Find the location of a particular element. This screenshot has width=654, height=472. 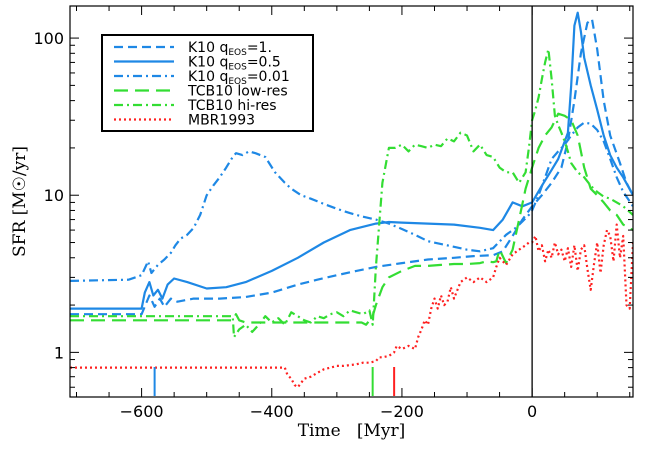

legend-label: K10 qEOS=0.5 is located at coordinates (234, 64).